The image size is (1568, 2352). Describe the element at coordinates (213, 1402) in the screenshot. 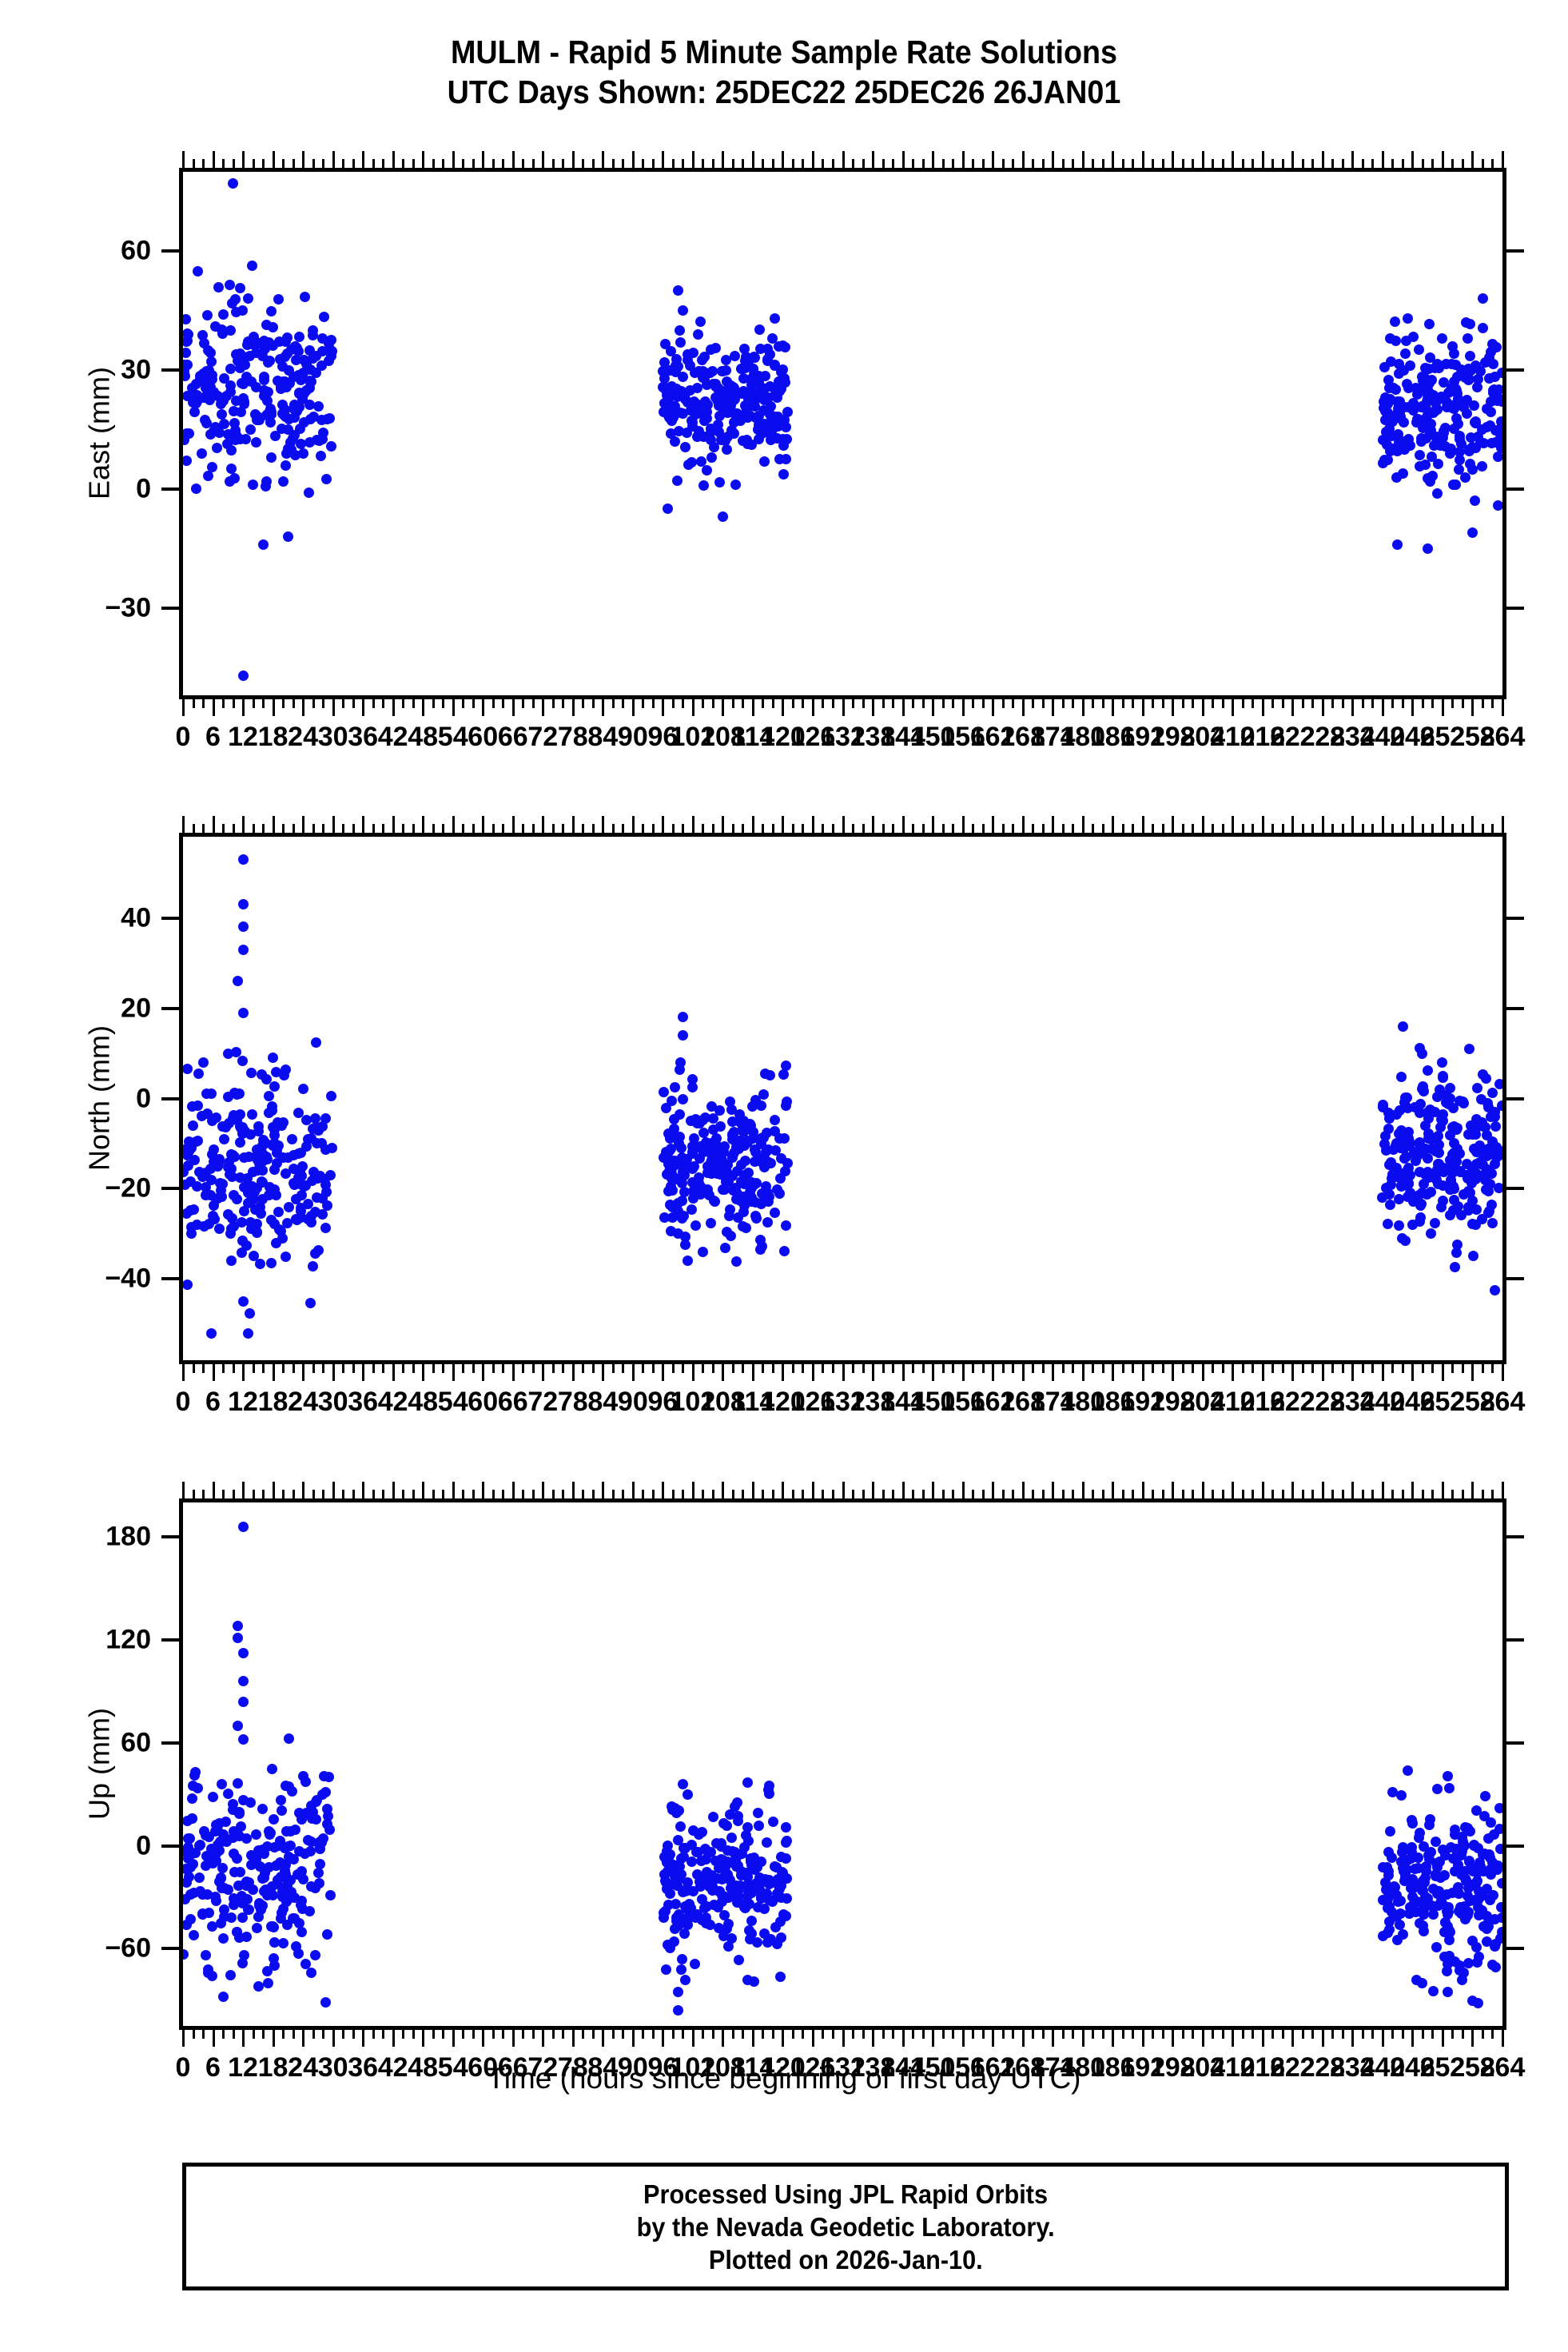

I see `xtick-label: 6` at that location.